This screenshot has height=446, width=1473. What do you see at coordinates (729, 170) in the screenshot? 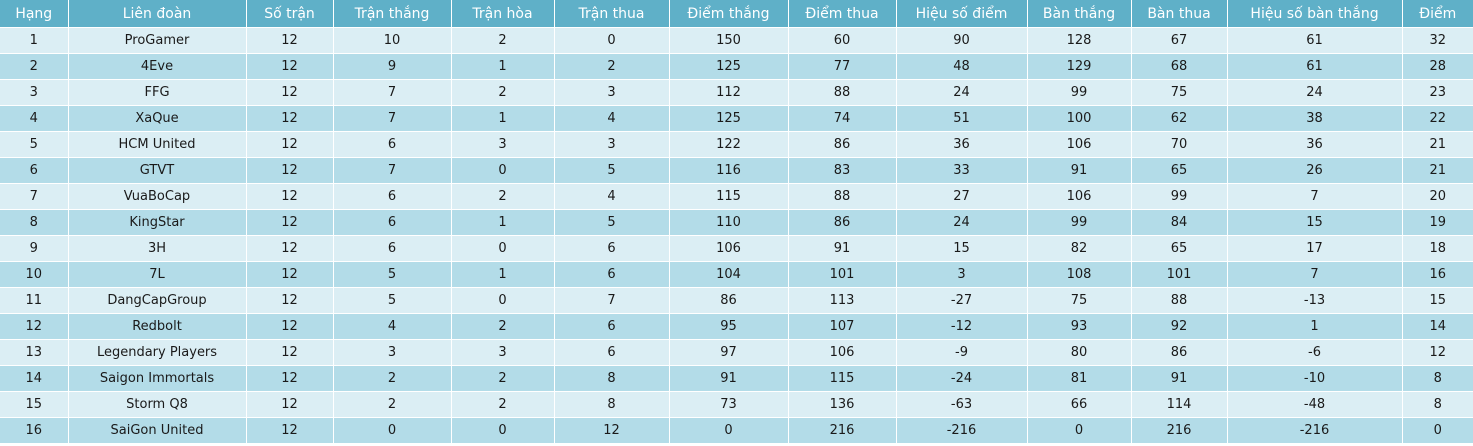
I see `table-cell: 116` at bounding box center [729, 170].